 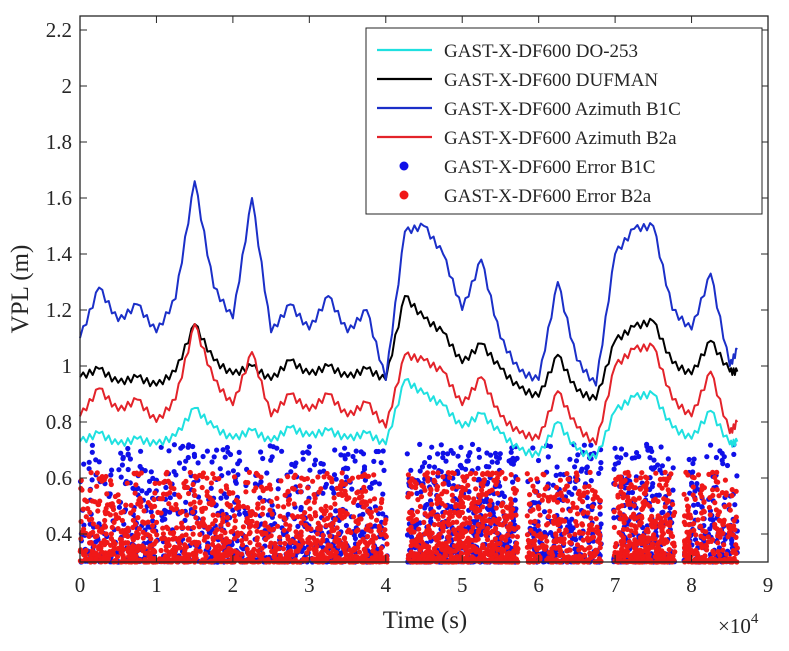 What do you see at coordinates (59, 310) in the screenshot?
I see `y-tick-label: 1.2` at bounding box center [59, 310].